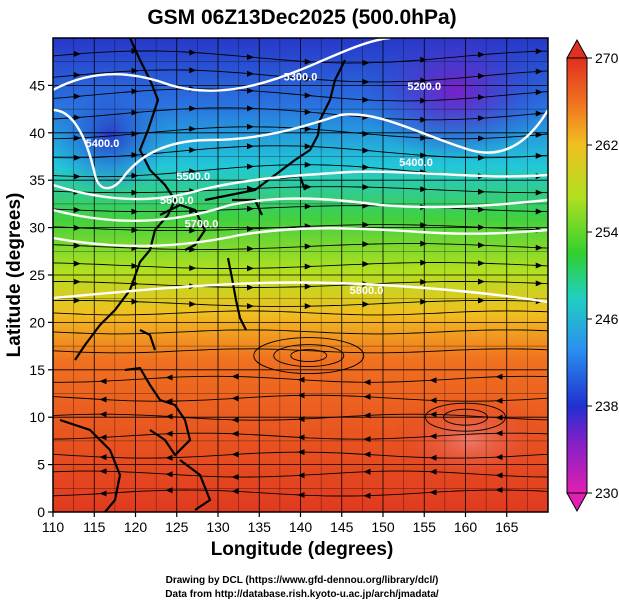  I want to click on colorbar: 230 238 246 254 262 270, so click(592, 275).